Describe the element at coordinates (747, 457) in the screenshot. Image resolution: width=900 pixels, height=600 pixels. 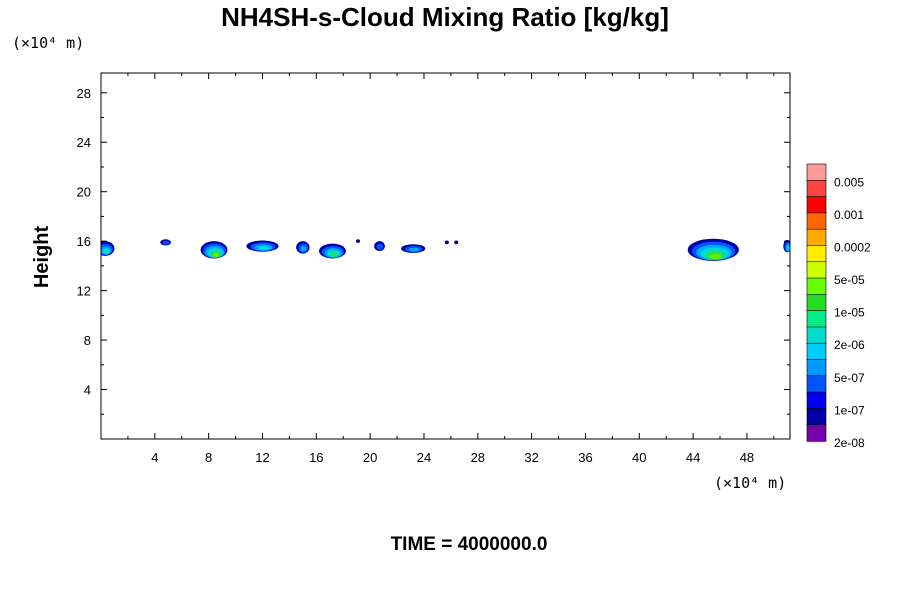
I see `x-tick-label: 48` at that location.